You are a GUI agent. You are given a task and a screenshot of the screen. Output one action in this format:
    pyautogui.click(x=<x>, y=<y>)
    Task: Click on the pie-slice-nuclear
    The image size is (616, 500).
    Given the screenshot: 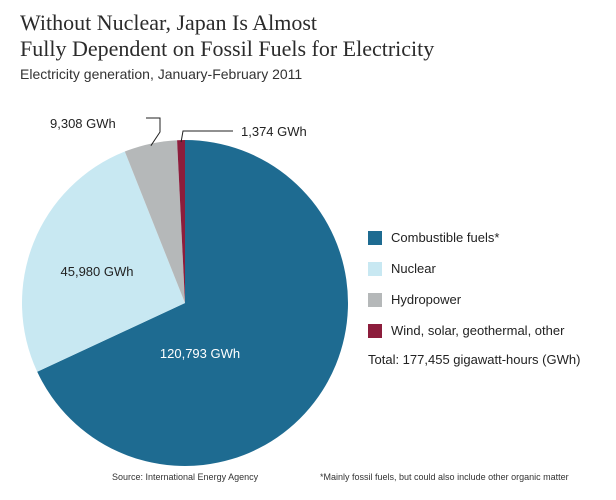 What is the action you would take?
    pyautogui.click(x=103, y=261)
    